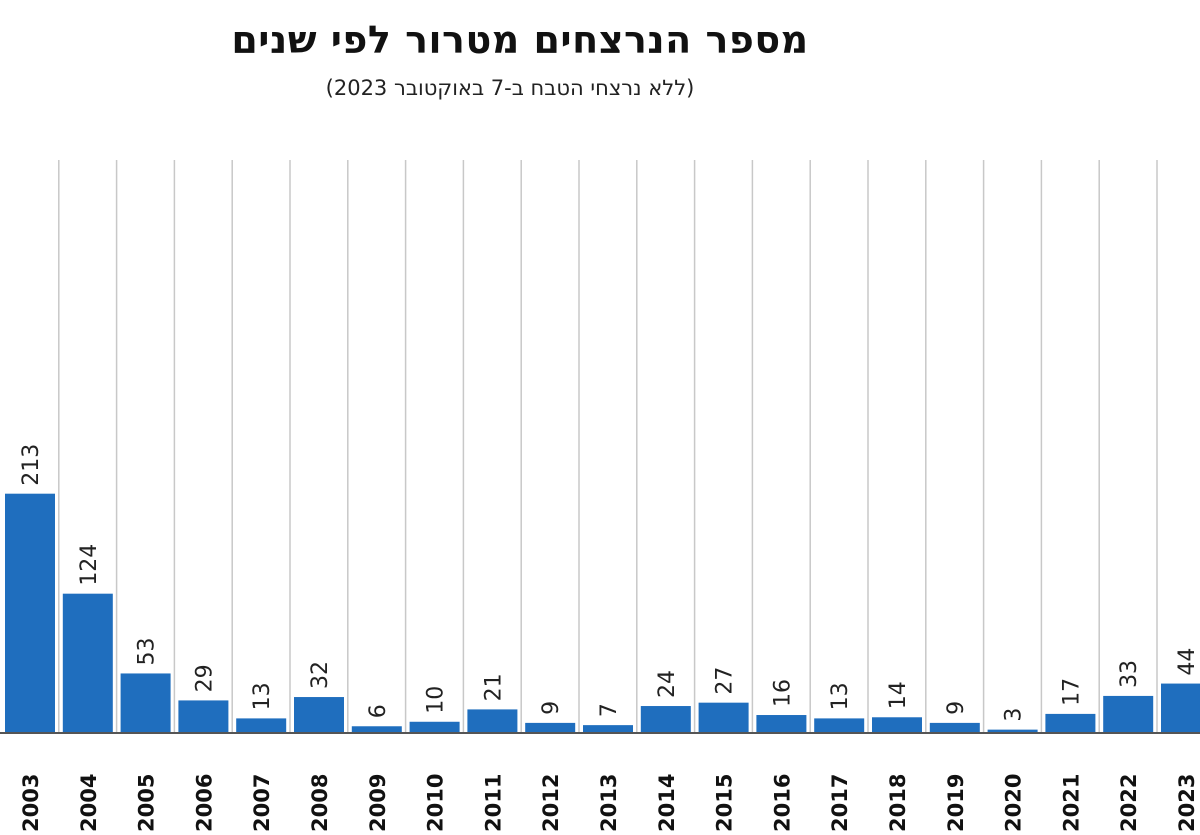  What do you see at coordinates (492, 721) in the screenshot?
I see `bar-2011` at bounding box center [492, 721].